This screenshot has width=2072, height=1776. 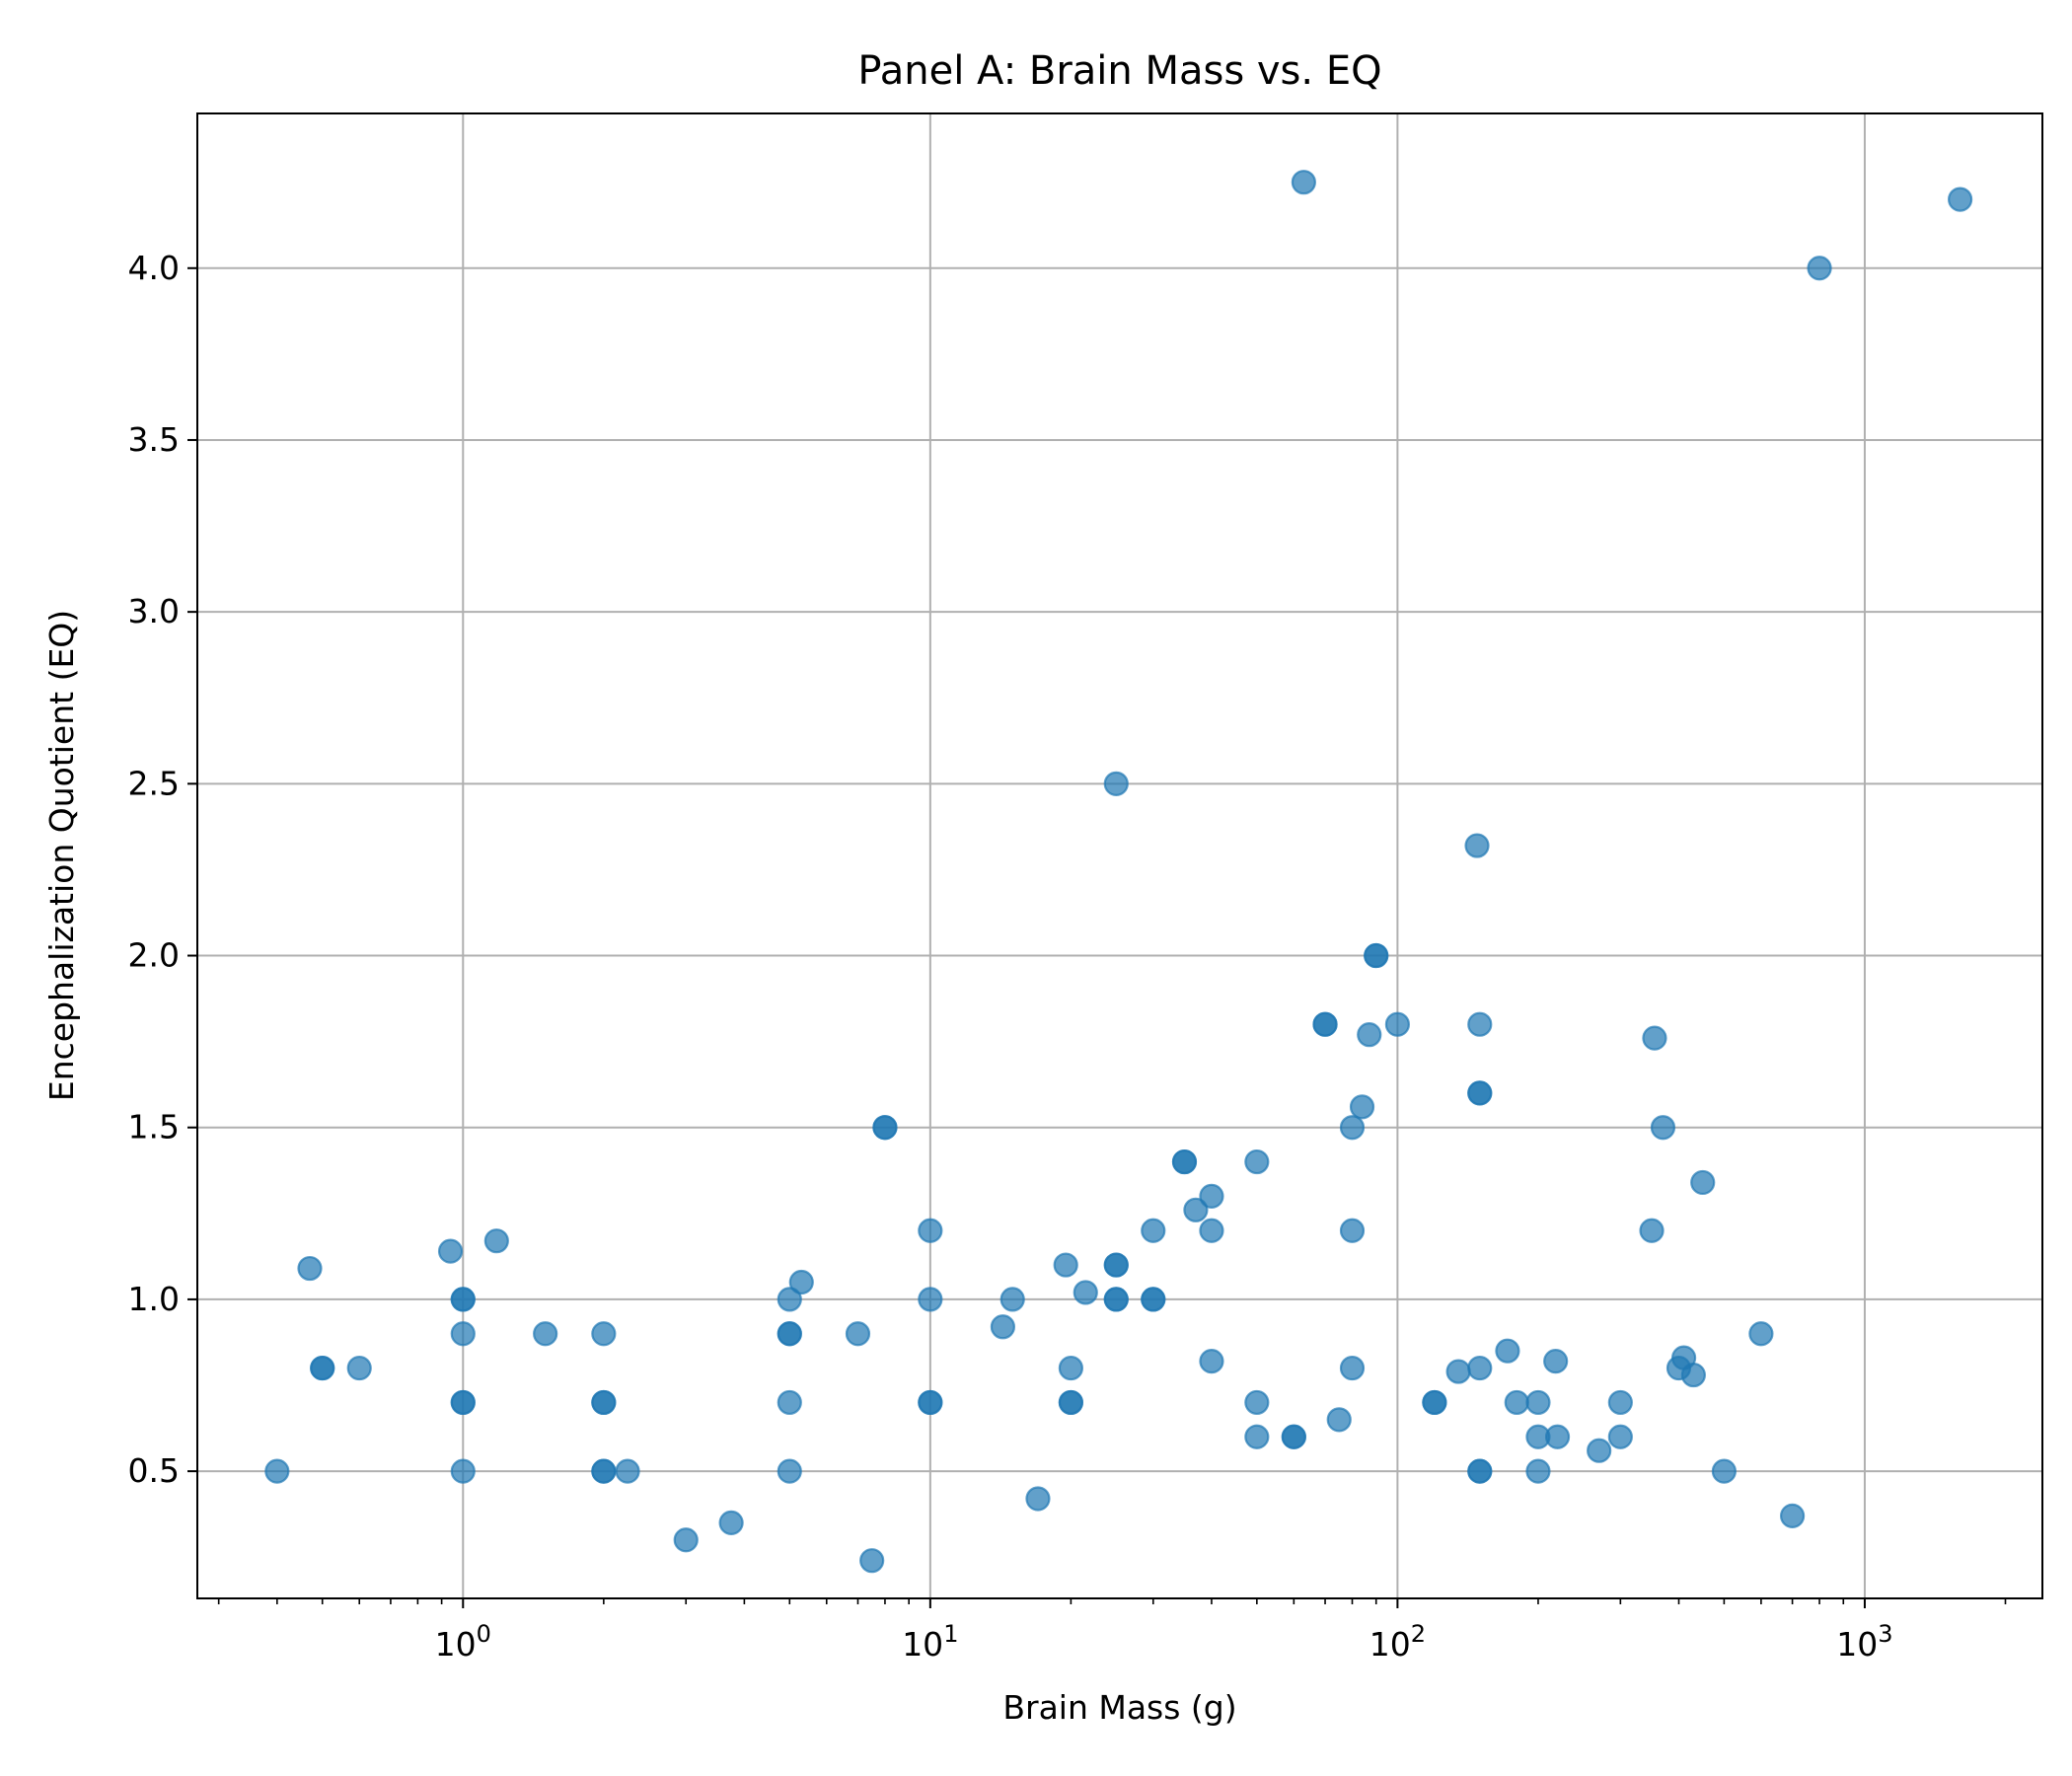 What do you see at coordinates (154, 611) in the screenshot?
I see `y-tick-label: 3.0` at bounding box center [154, 611].